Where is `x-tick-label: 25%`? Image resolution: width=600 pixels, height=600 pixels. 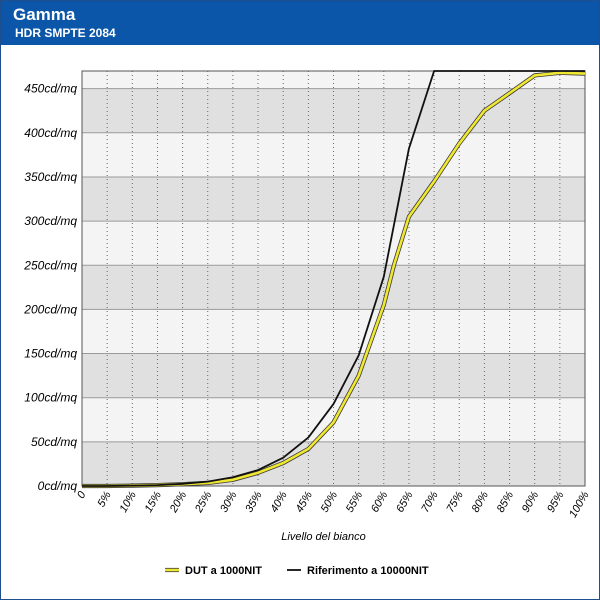 x-tick-label: 25% is located at coordinates (203, 502).